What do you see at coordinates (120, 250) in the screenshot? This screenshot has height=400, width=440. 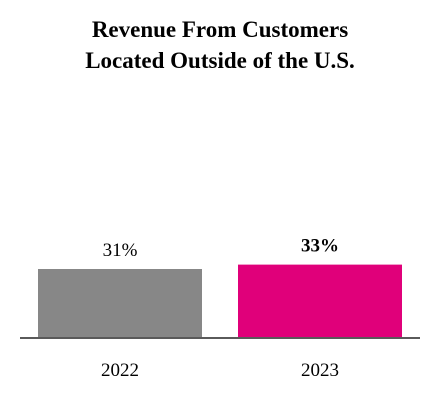 I see `value-label-2022: 31%` at bounding box center [120, 250].